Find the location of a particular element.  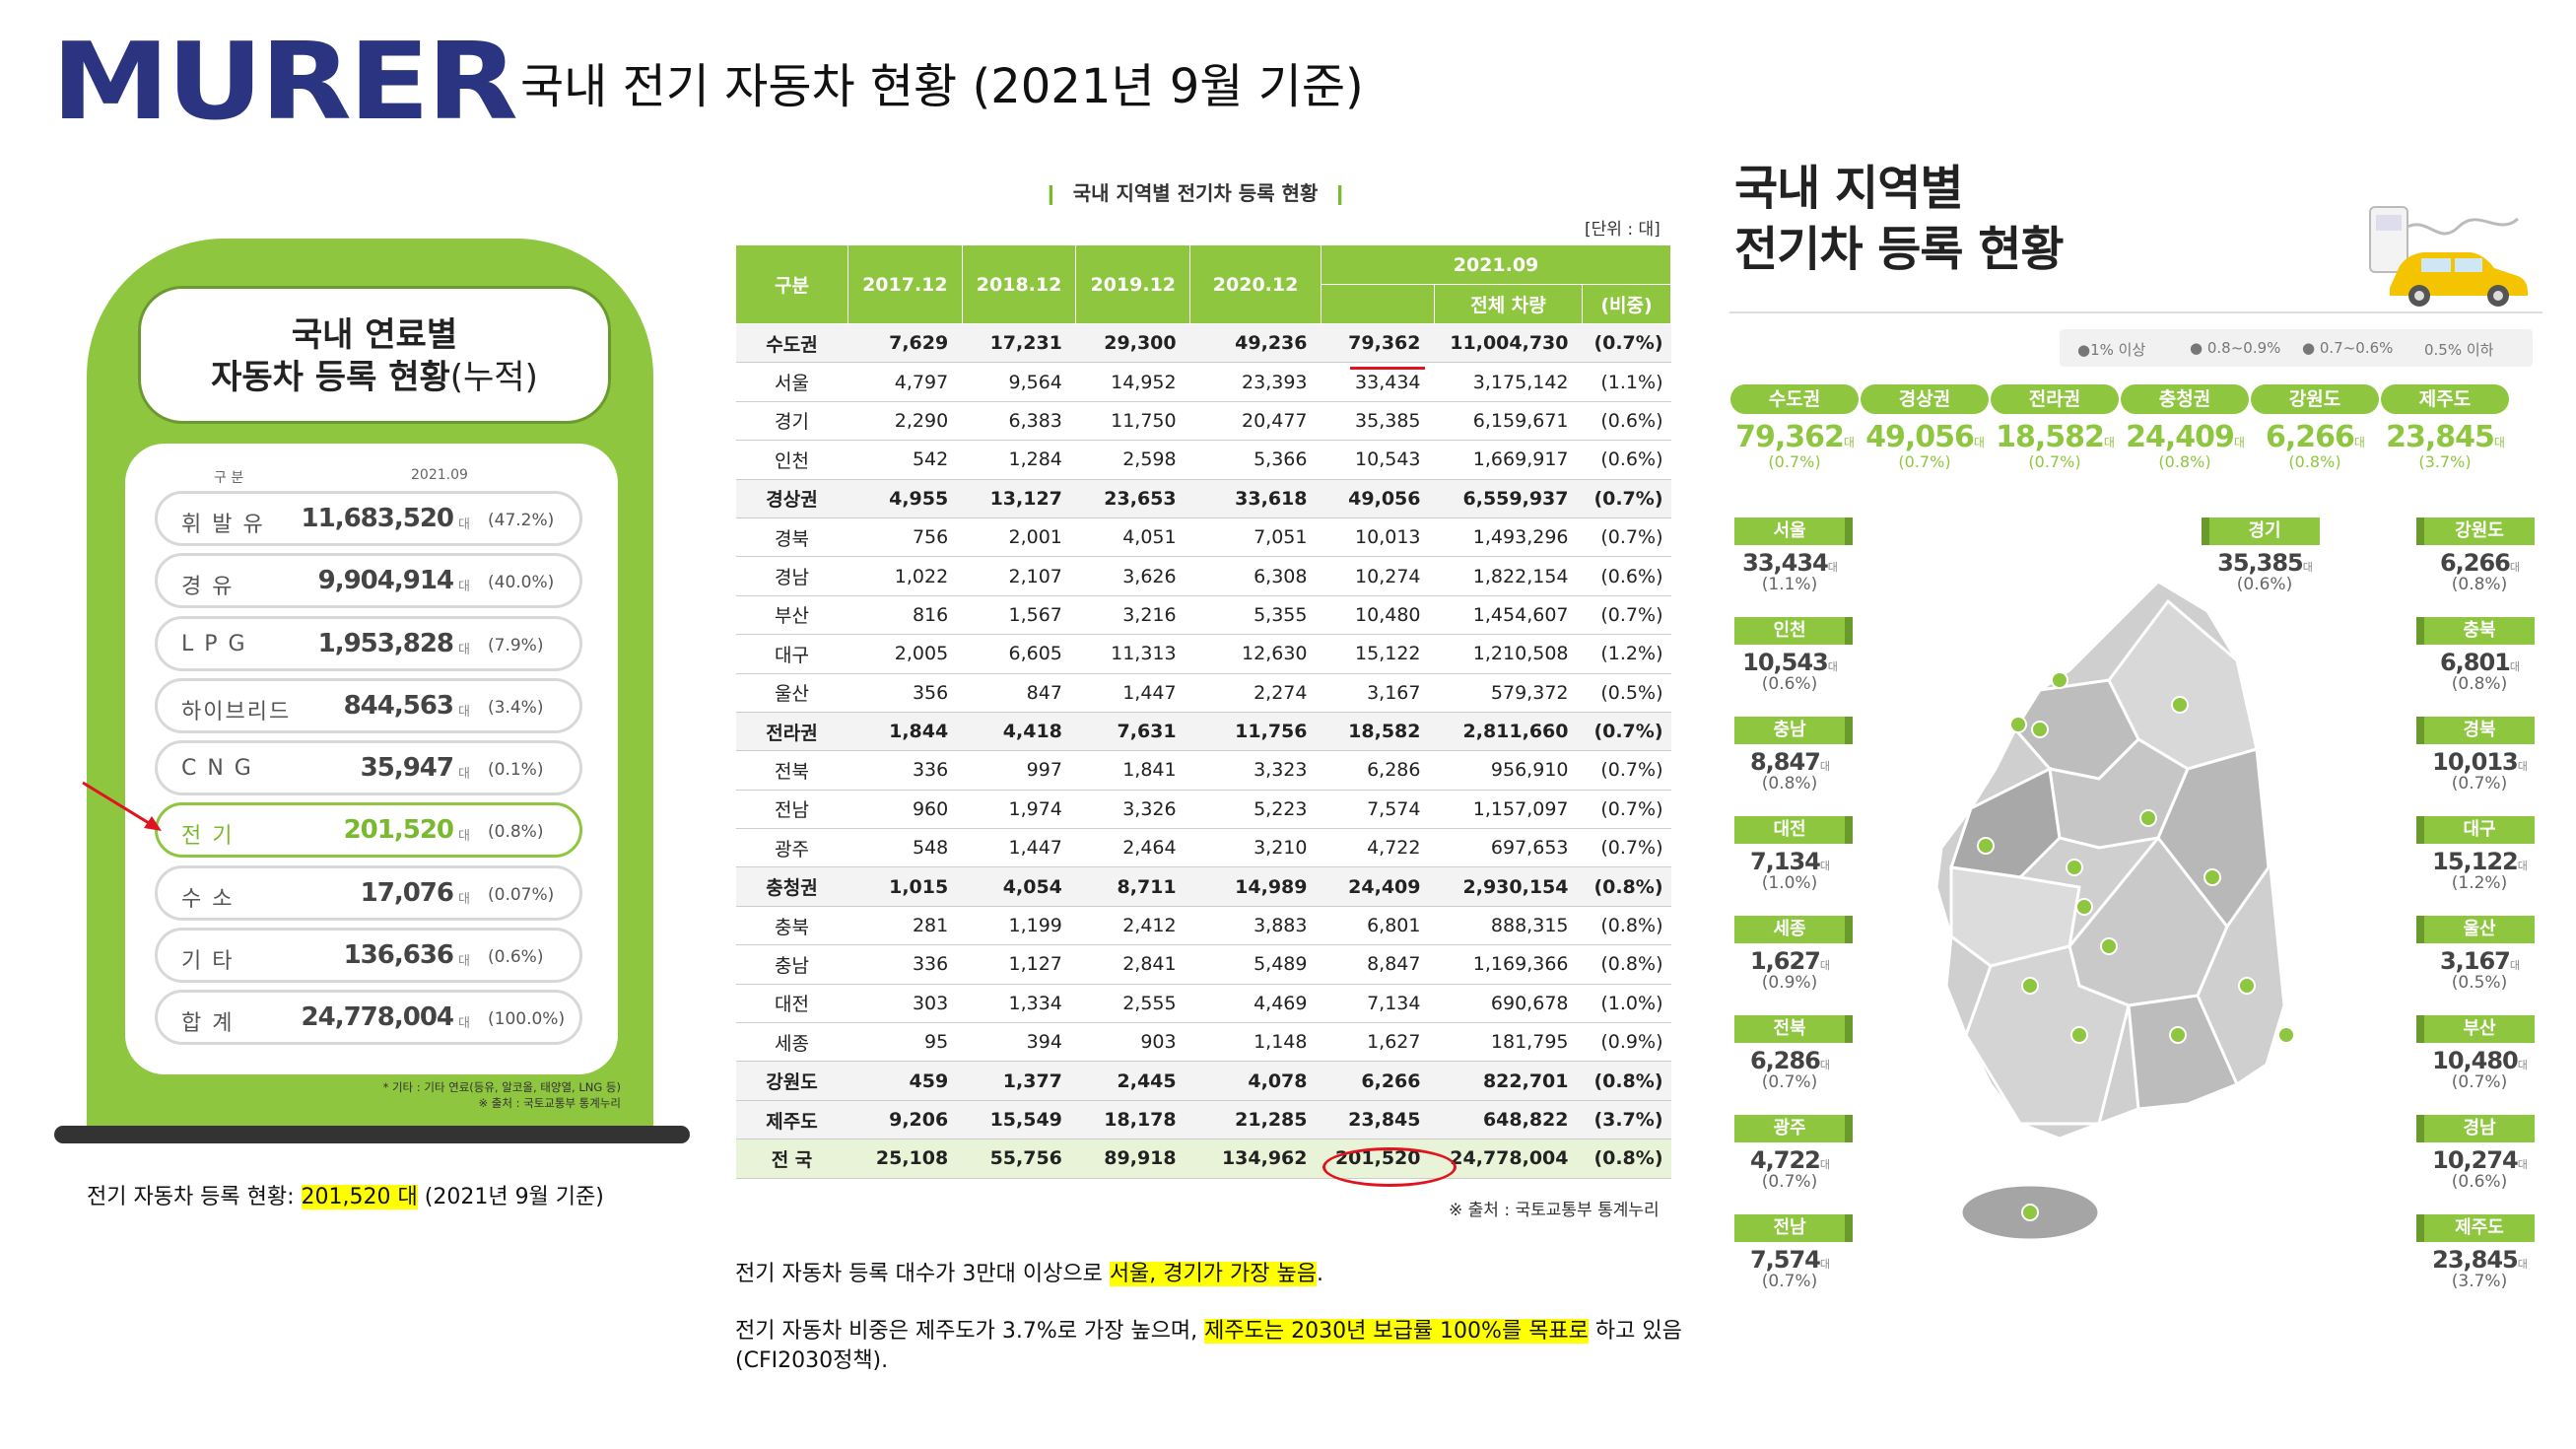

region-value: 8,847대 is located at coordinates (1790, 762).